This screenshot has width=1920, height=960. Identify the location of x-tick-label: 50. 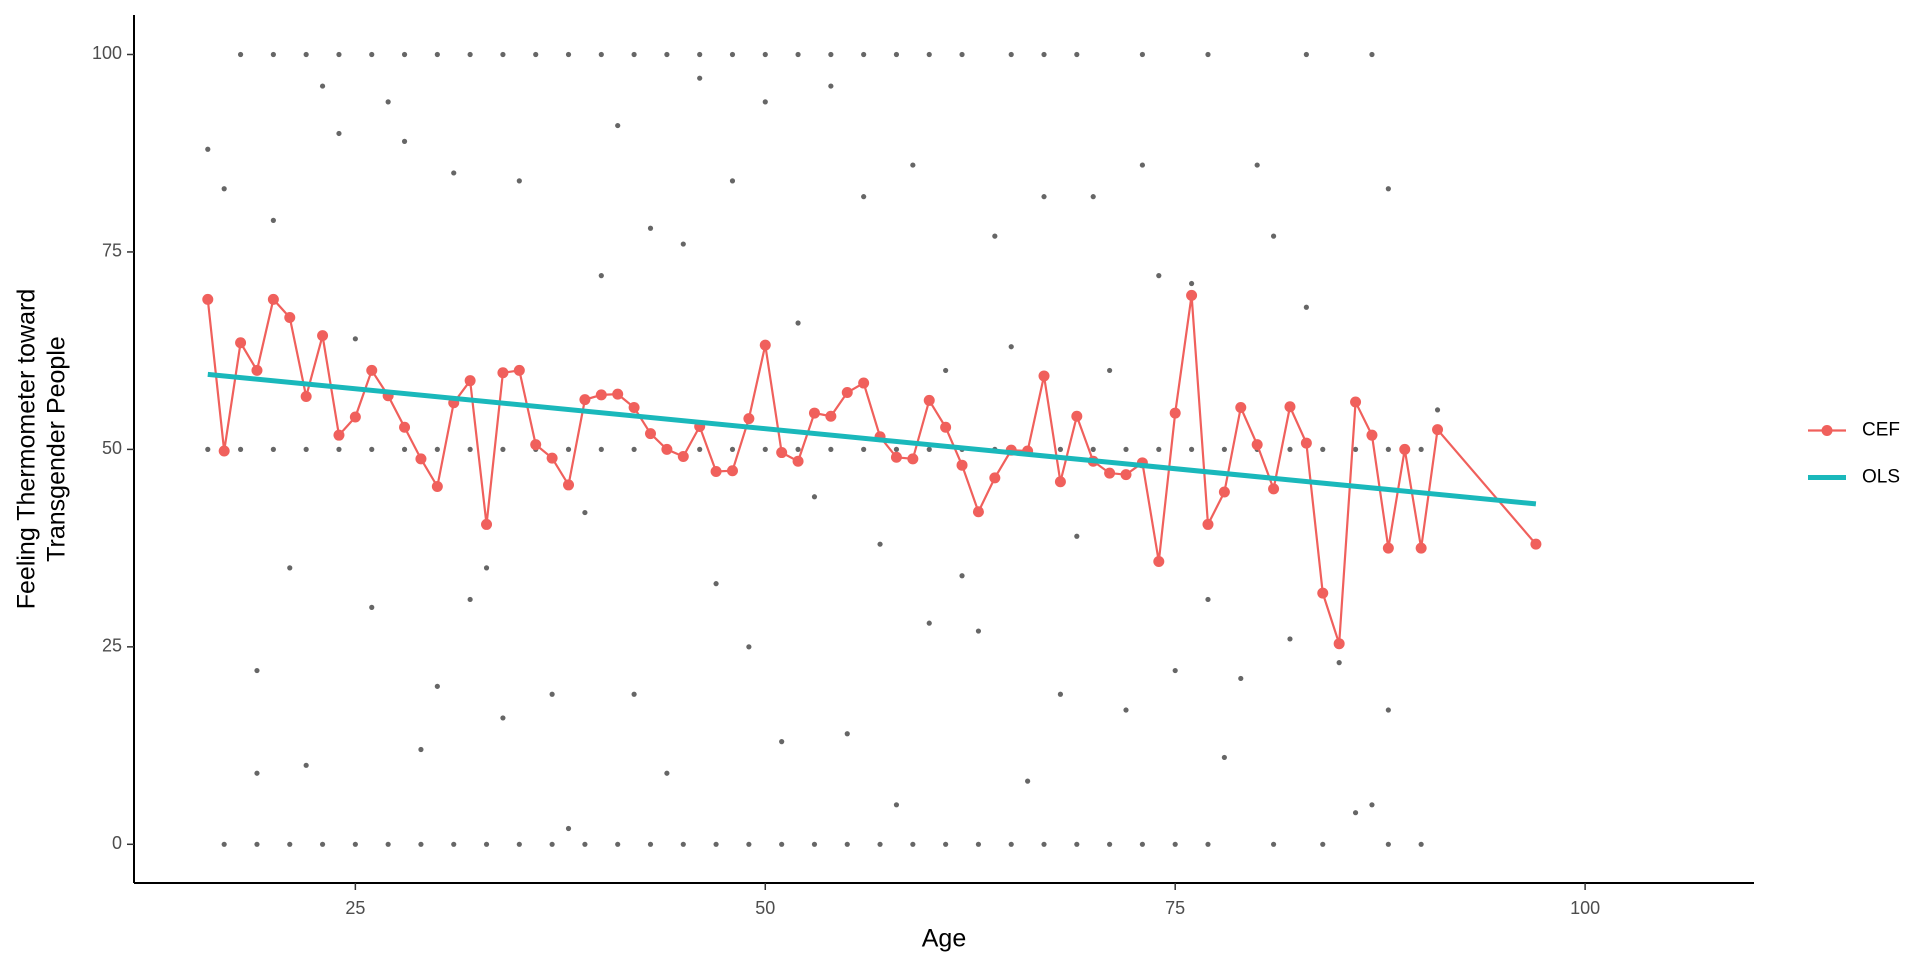
(765, 908).